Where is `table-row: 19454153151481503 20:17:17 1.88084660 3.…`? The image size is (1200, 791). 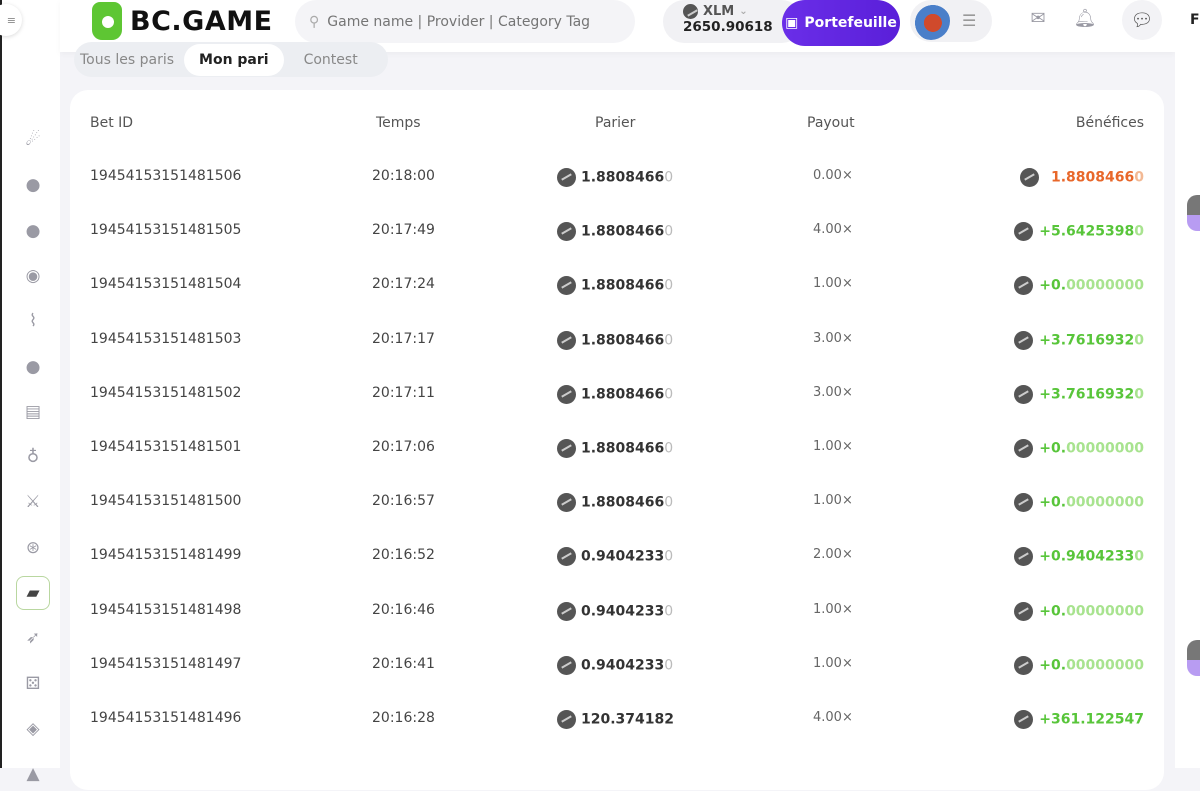 table-row: 19454153151481503 20:17:17 1.88084660 3.… is located at coordinates (617, 345).